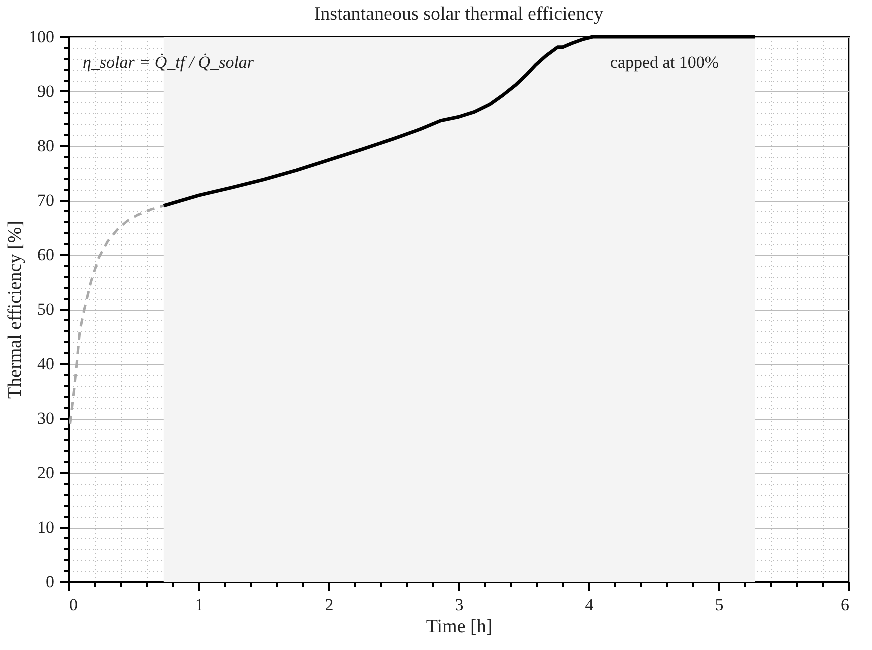  I want to click on y-tick-label: 80, so click(46, 146).